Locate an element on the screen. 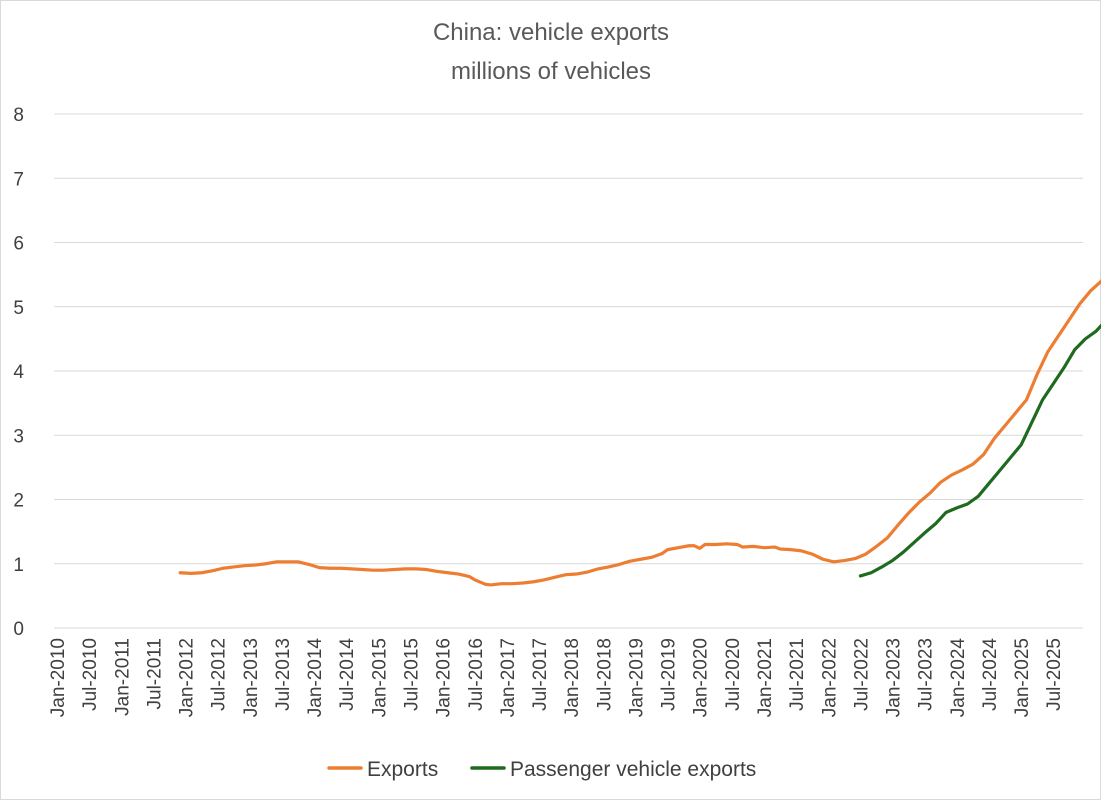  y-tick-label: 4 is located at coordinates (18, 372).